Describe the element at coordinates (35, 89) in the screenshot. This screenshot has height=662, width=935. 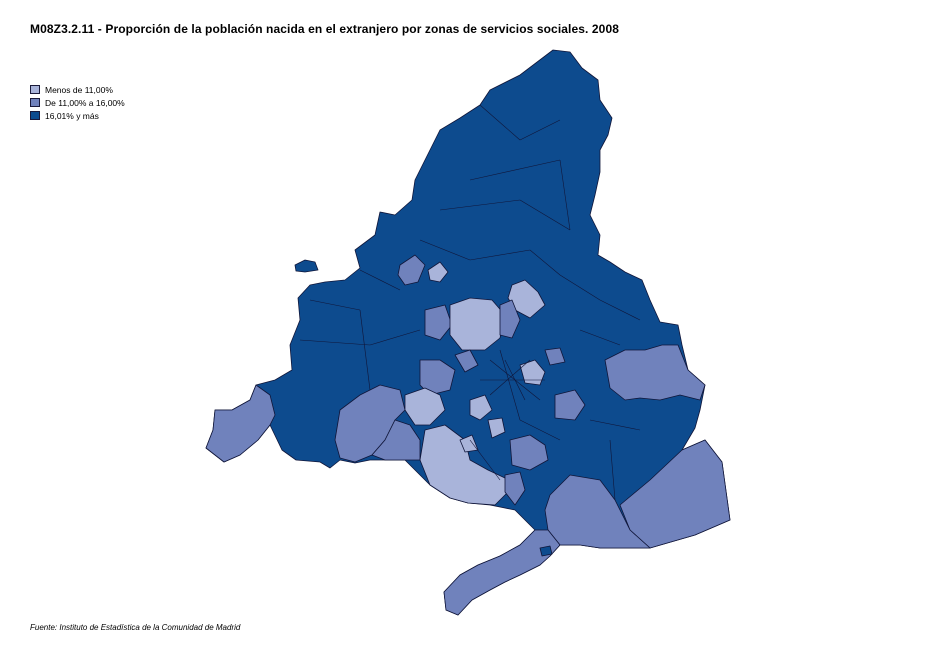
I see `legend-swatch-low` at that location.